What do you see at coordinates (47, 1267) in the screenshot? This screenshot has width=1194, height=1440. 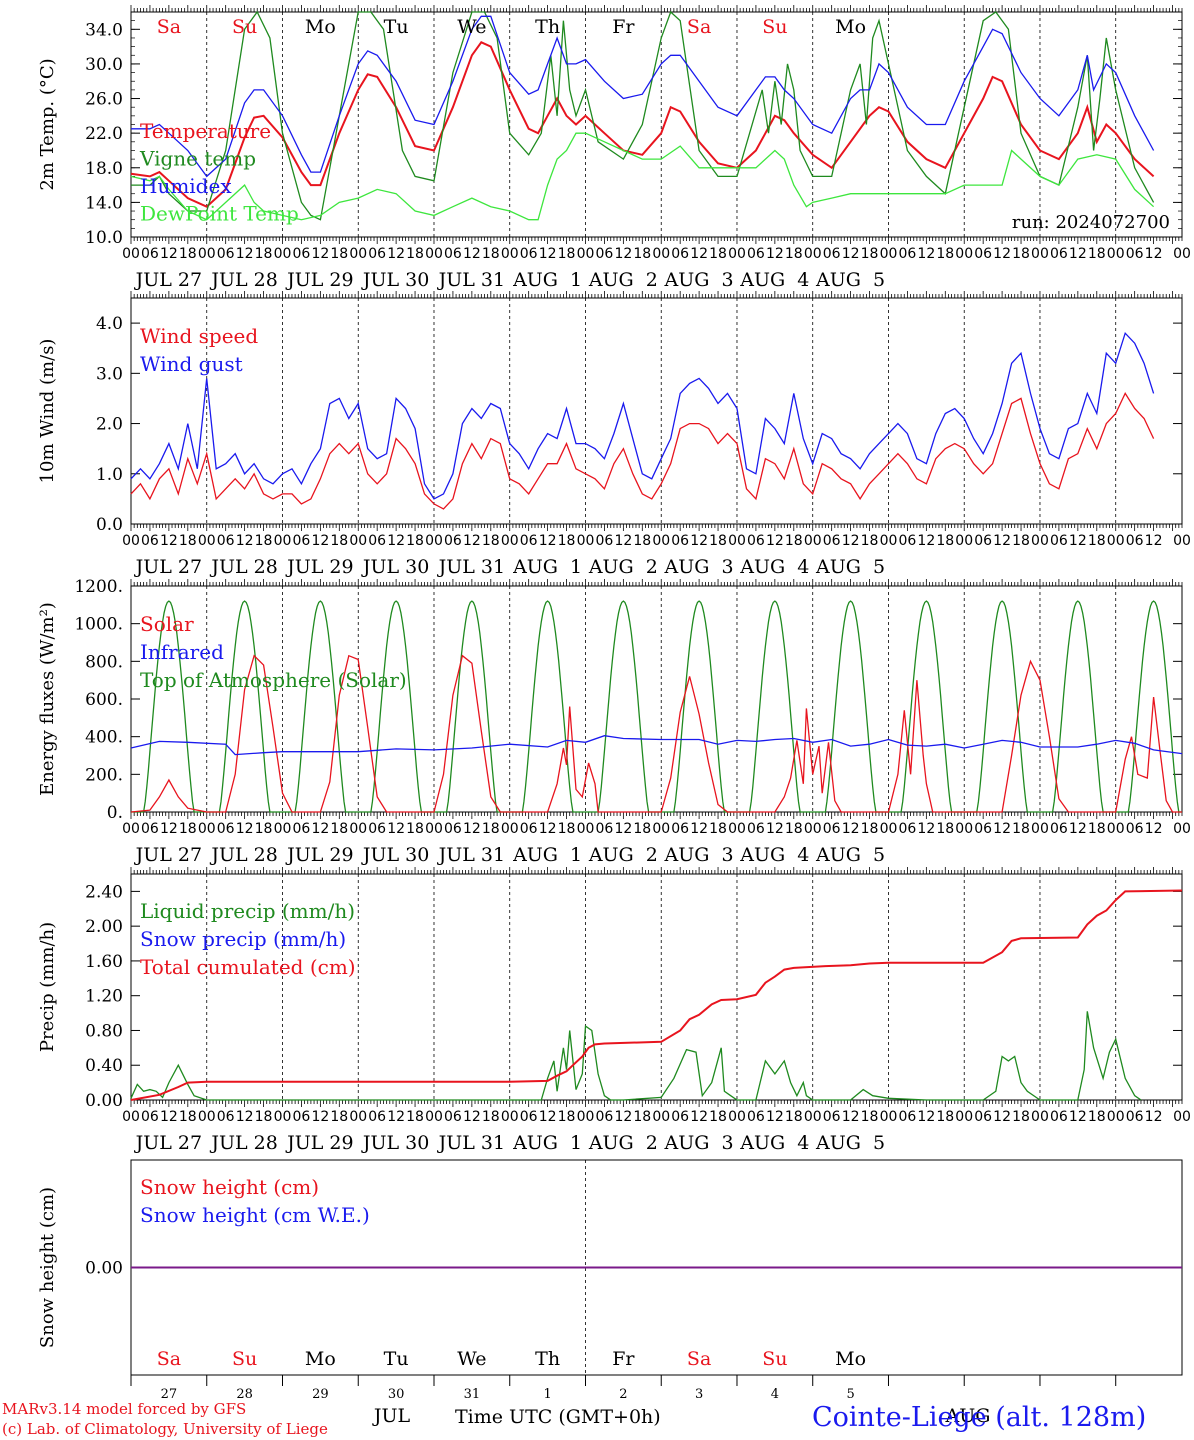 I see `snow-ylabel: Snow height (cm)` at bounding box center [47, 1267].